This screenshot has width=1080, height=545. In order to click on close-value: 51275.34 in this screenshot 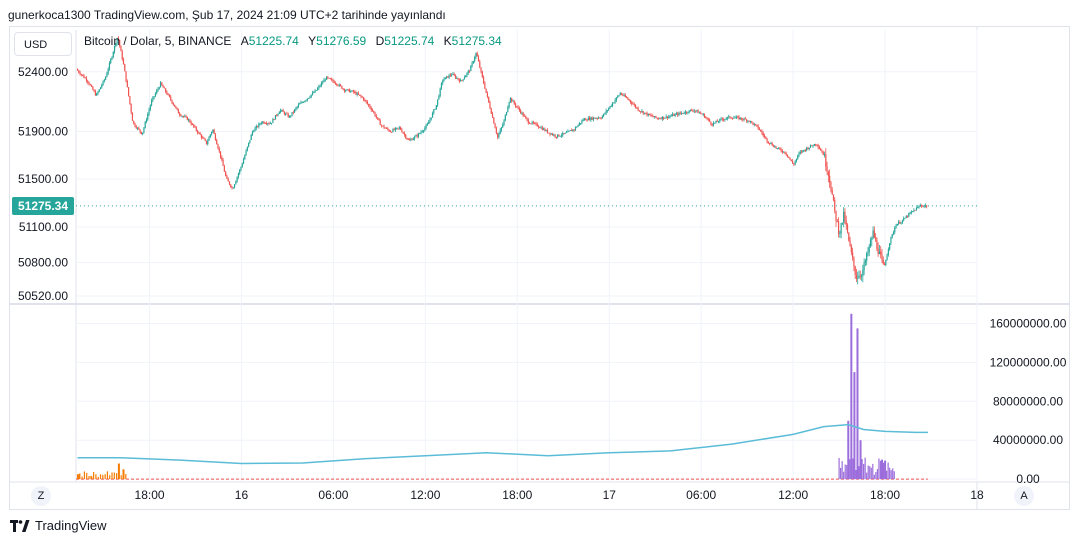, I will do `click(476, 41)`.